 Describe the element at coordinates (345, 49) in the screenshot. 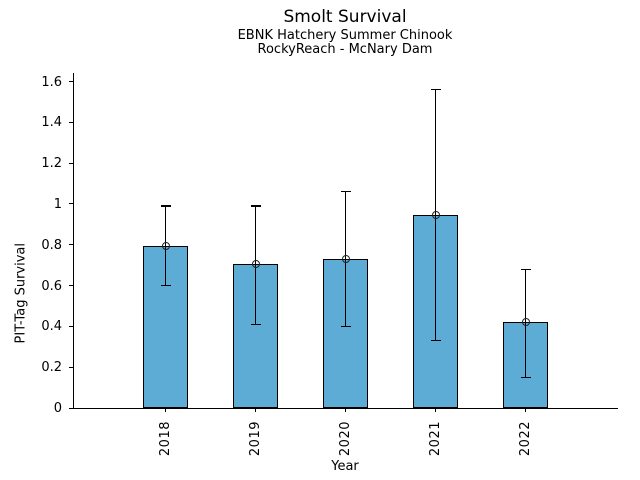

I see `chart-subtitle-line2: RockyReach - McNary Dam` at that location.